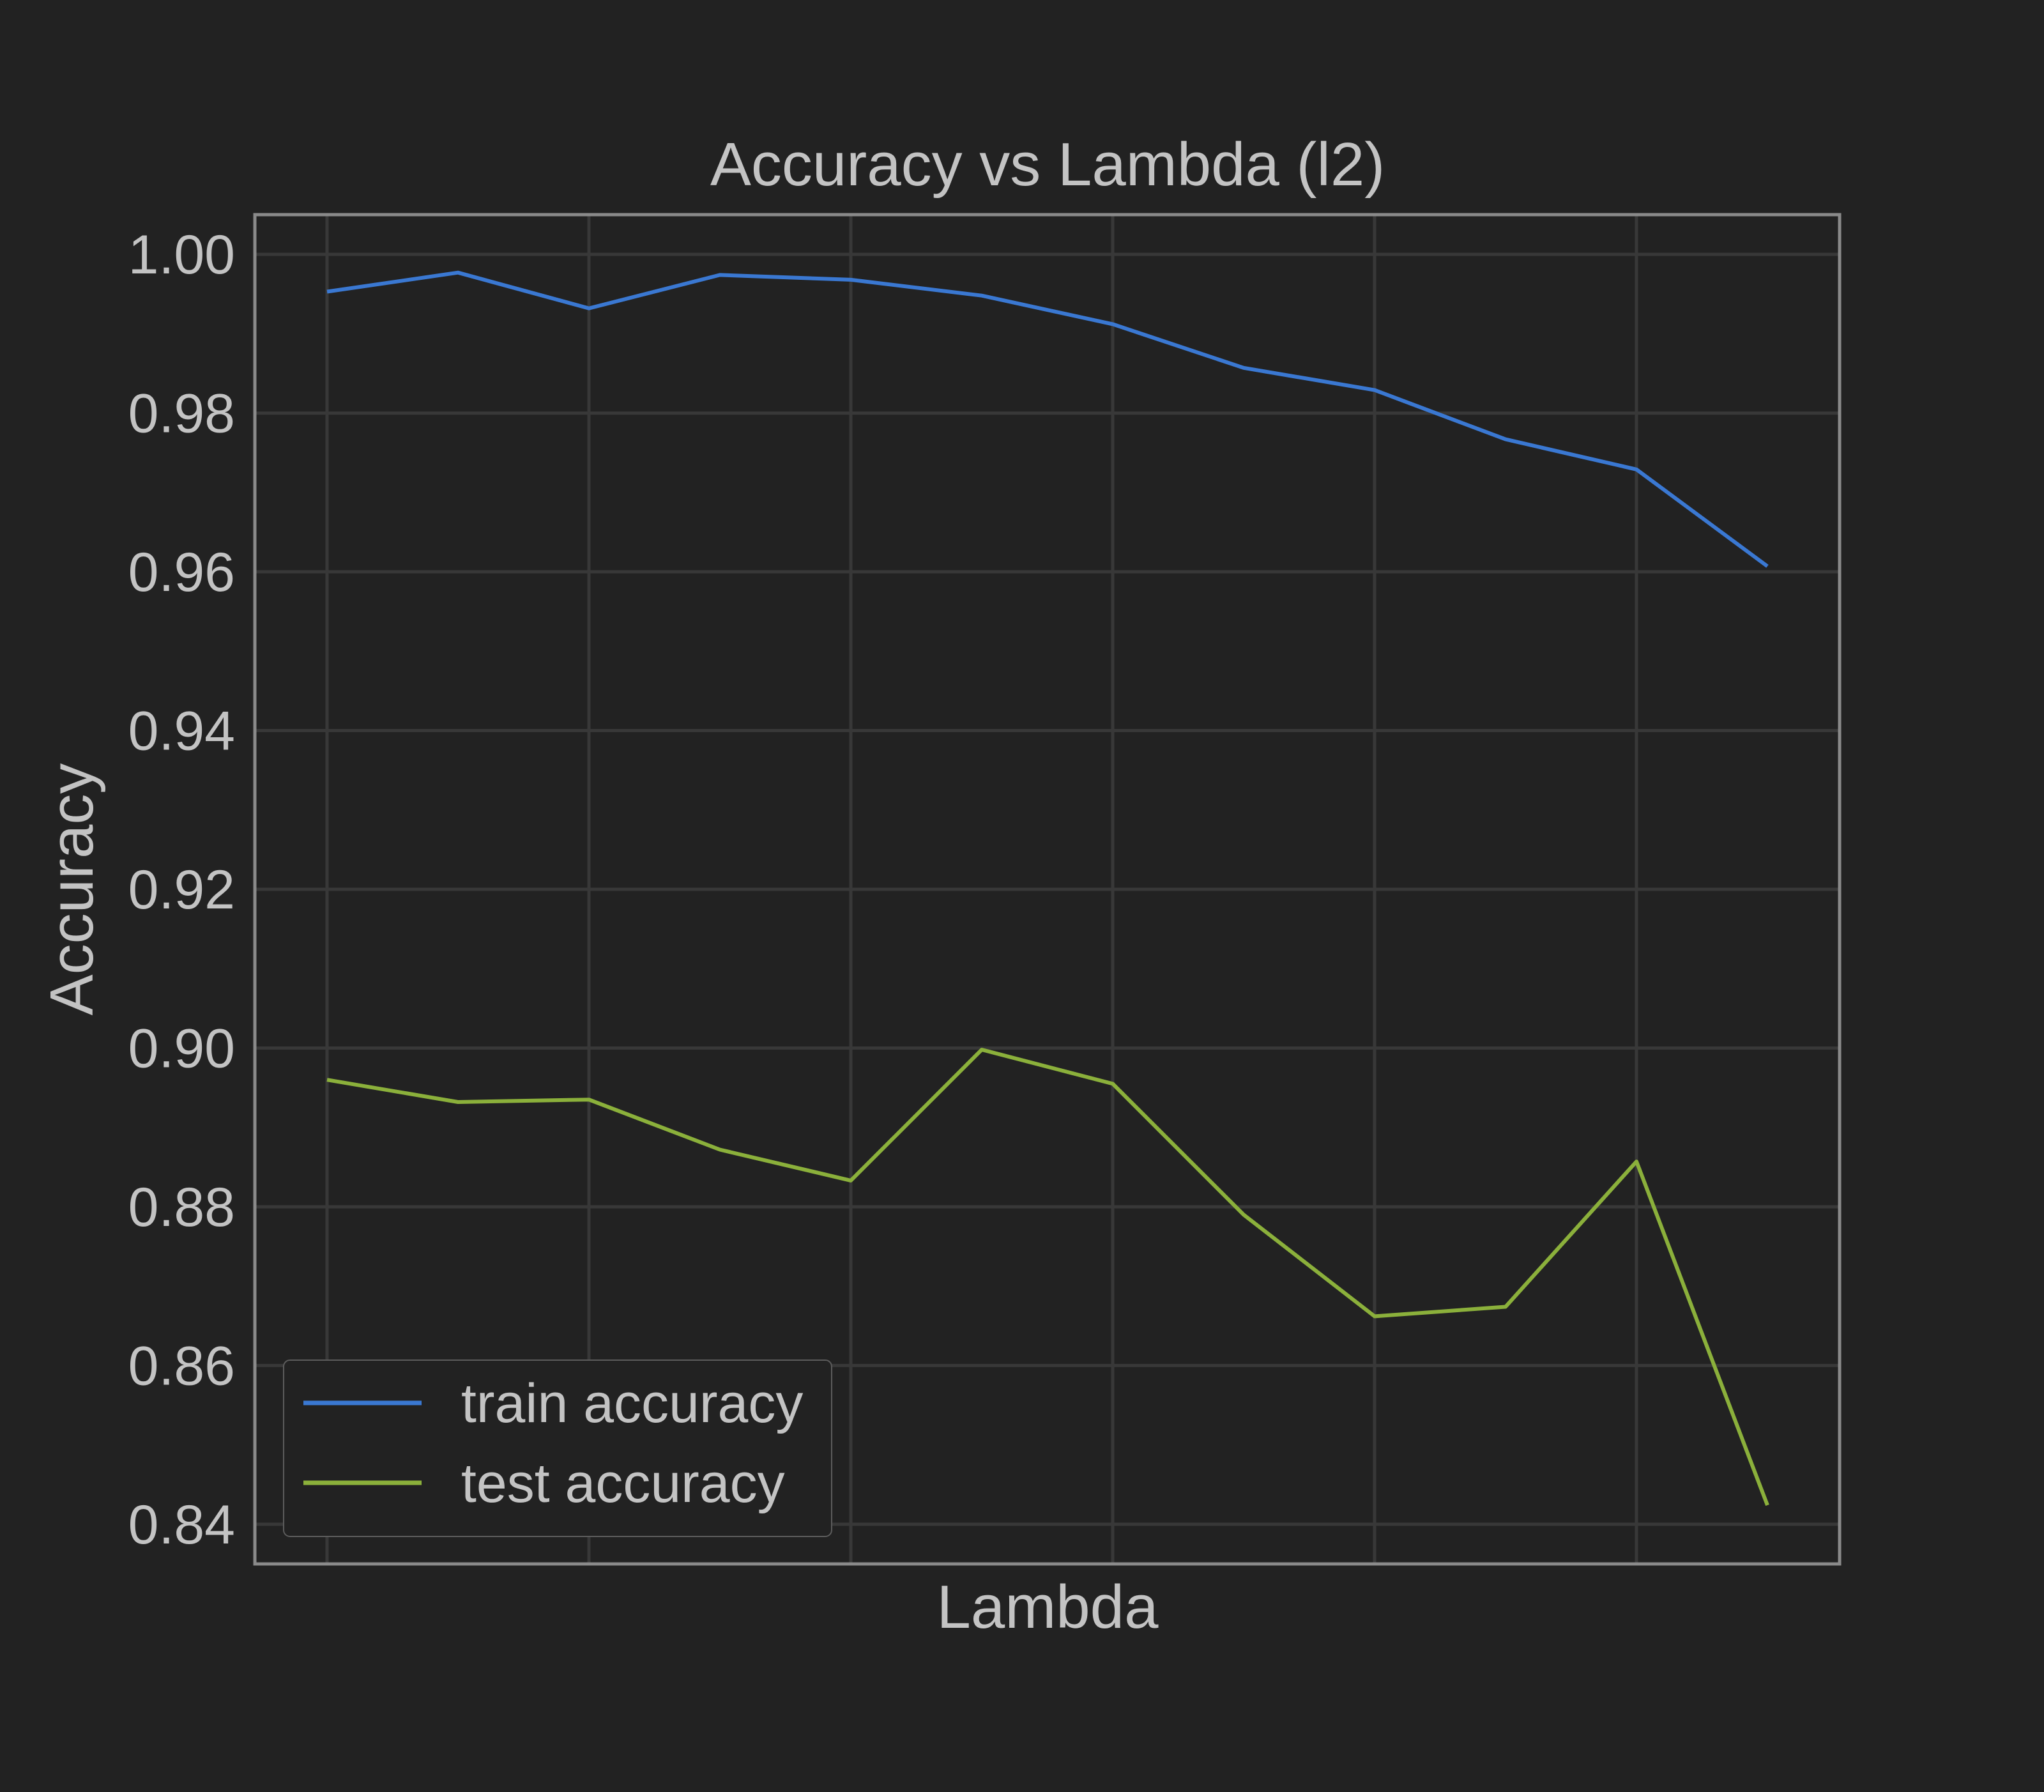 This screenshot has height=1792, width=2044. What do you see at coordinates (632, 1403) in the screenshot?
I see `legend-label-train-accuracy: train accuracy` at bounding box center [632, 1403].